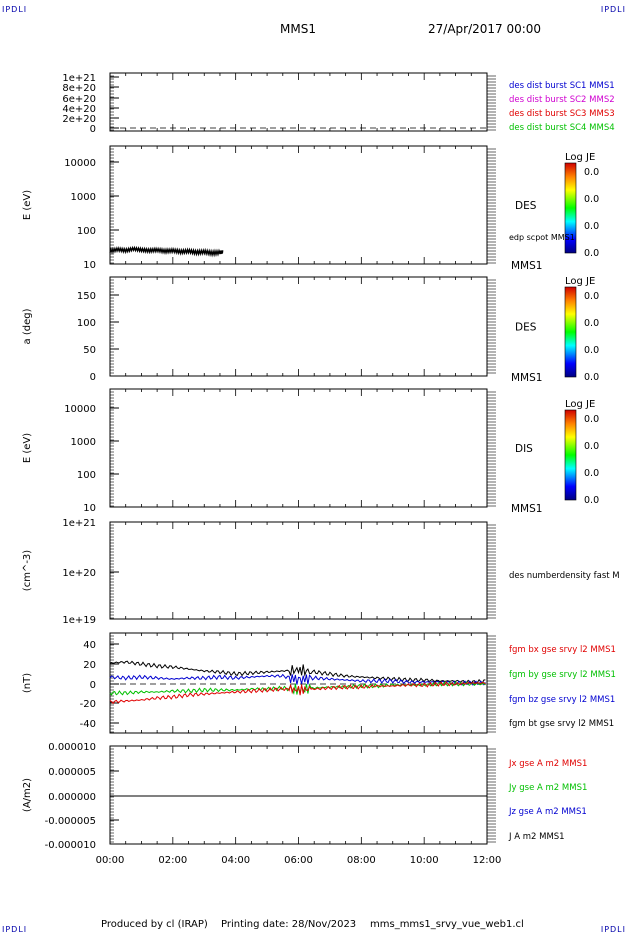 The image size is (630, 934). Describe the element at coordinates (72, 772) in the screenshot. I see `panel-7-ytick-label: 0.000005` at that location.